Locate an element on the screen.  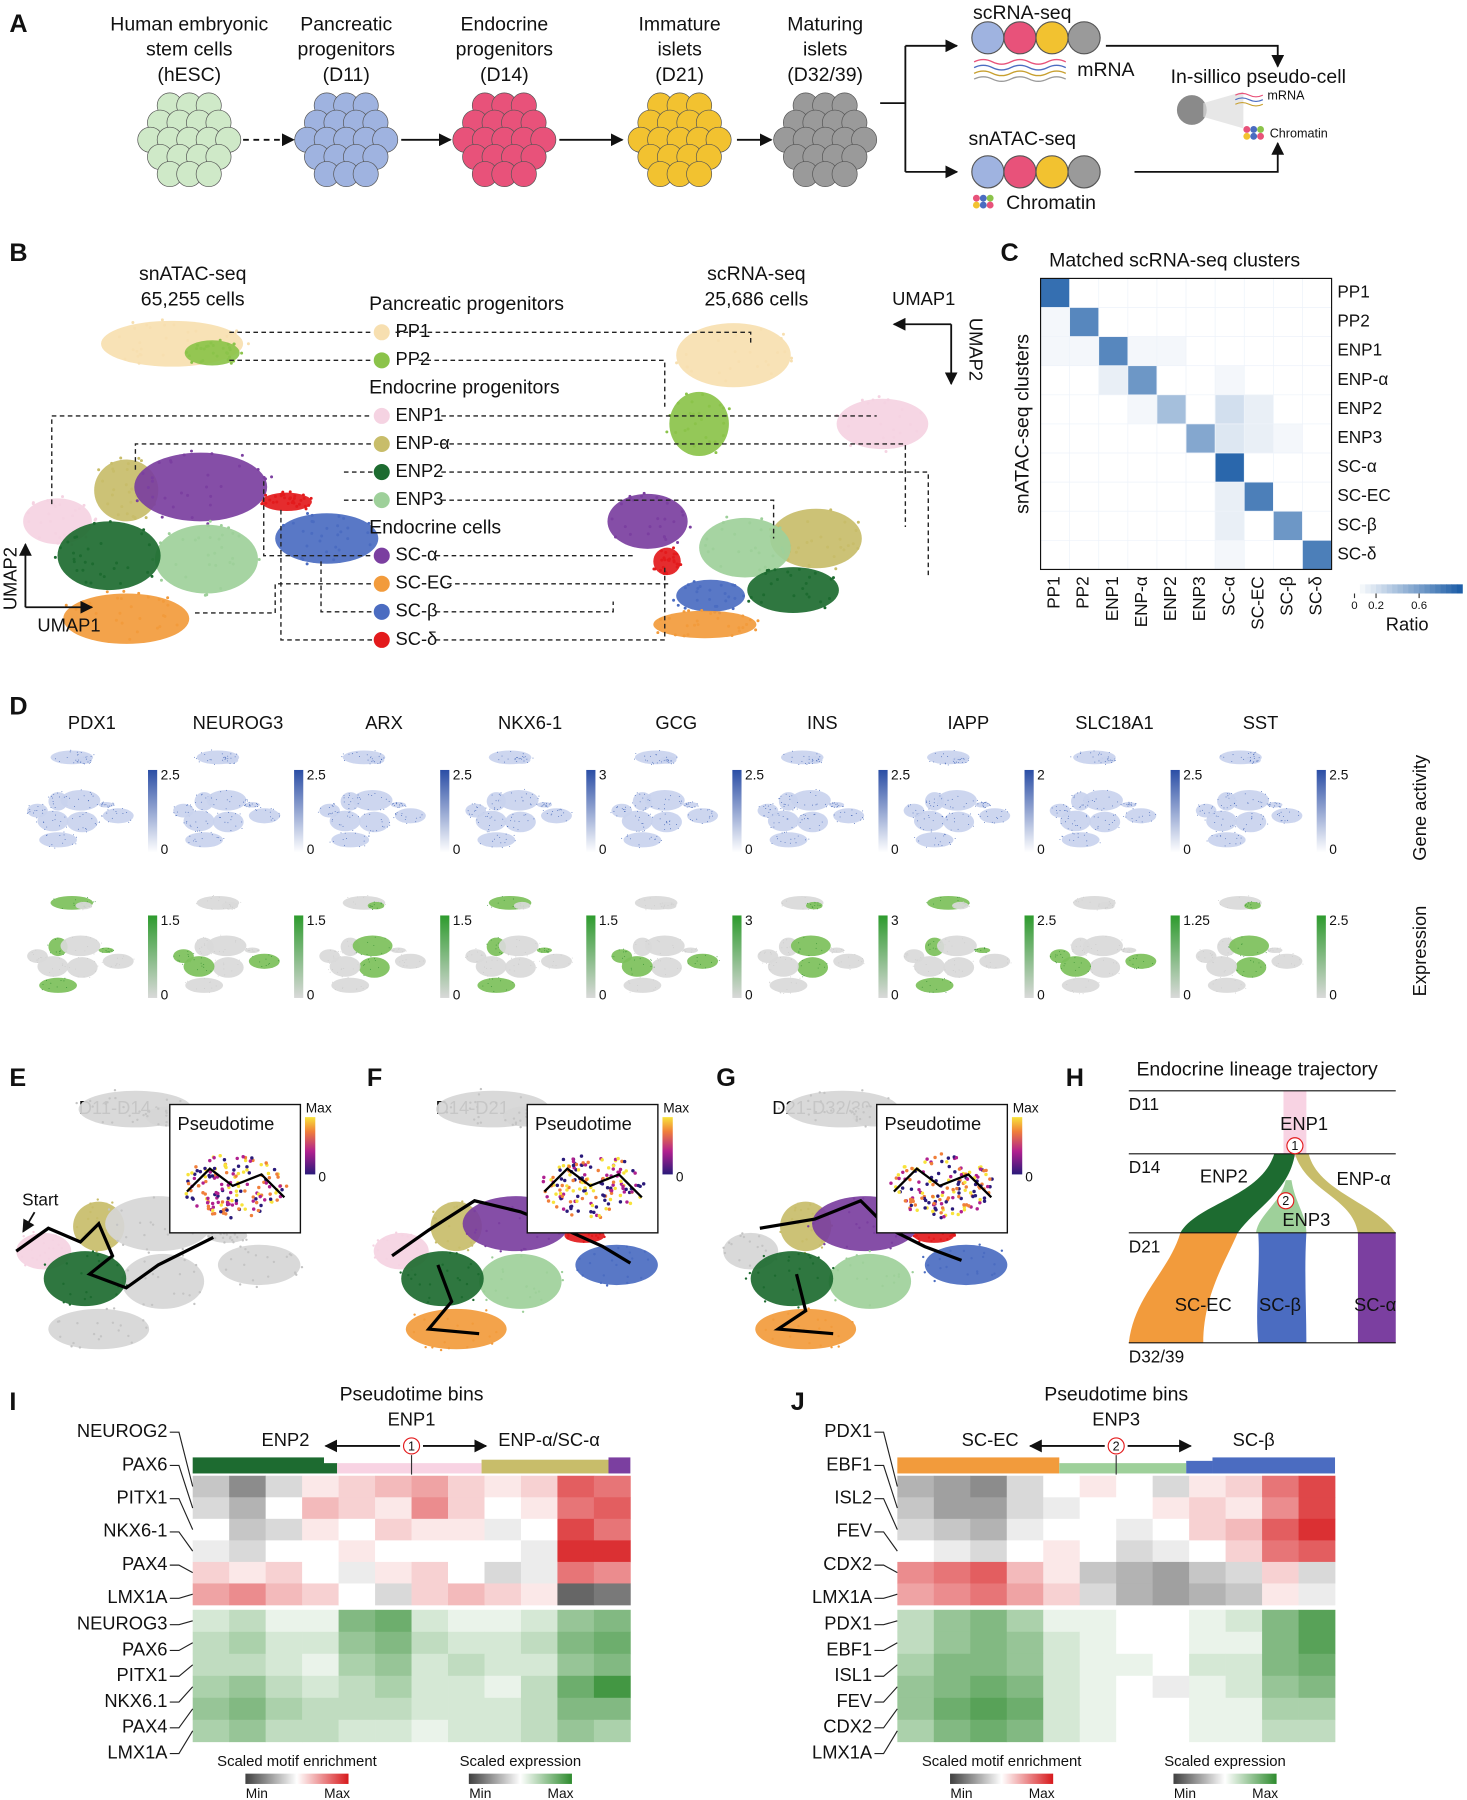
readout-label: Chromatin is located at coordinates (1299, 133).